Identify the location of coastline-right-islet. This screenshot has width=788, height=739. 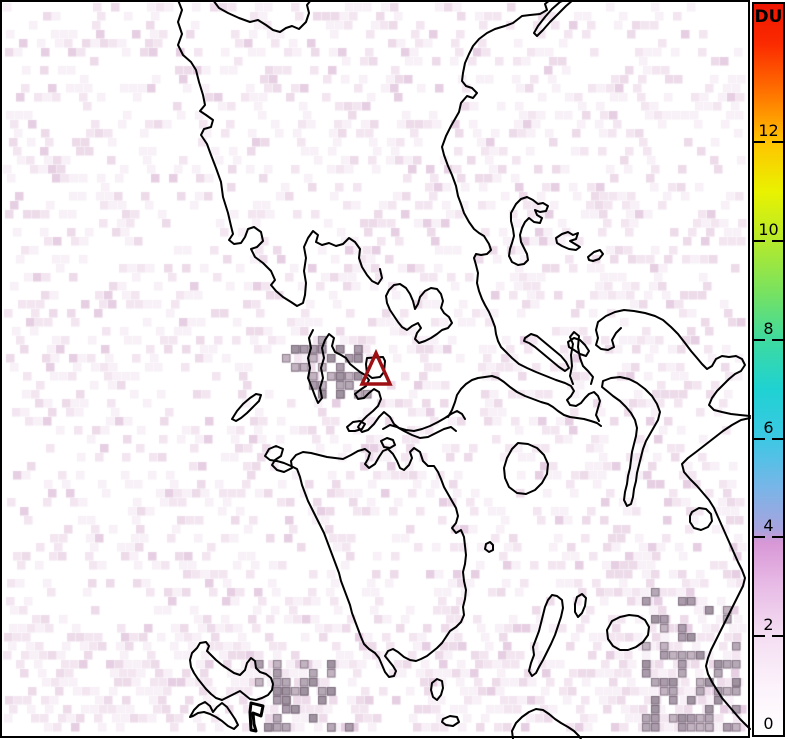
(701, 519).